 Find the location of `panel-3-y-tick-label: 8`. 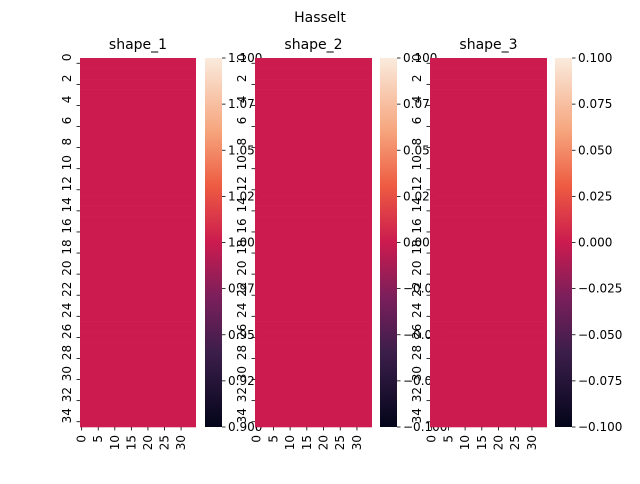

panel-3-y-tick-label: 8 is located at coordinates (417, 142).